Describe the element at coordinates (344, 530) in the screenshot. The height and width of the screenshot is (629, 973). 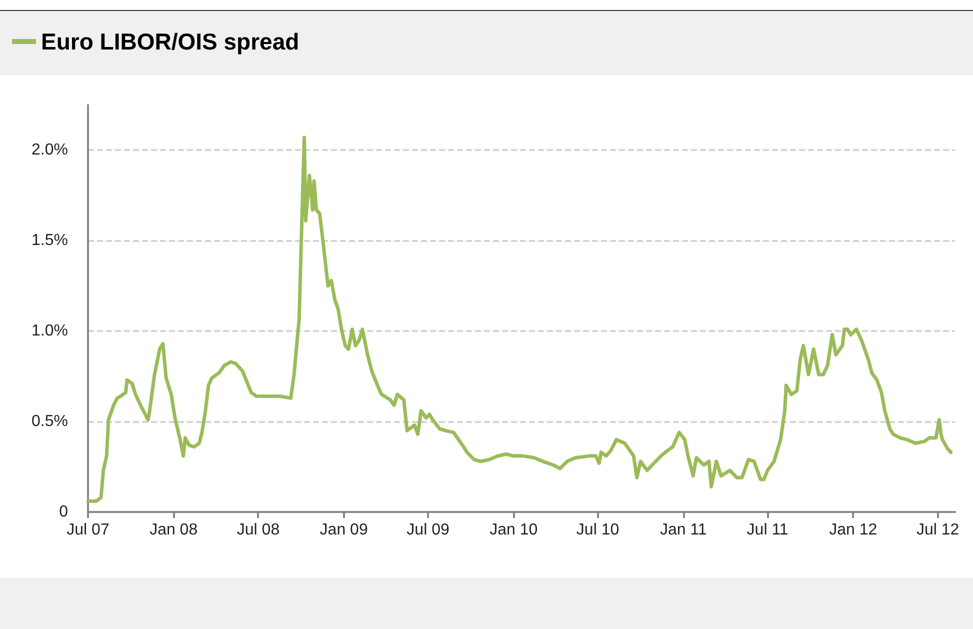
I see `x-tick-label: Jan 09` at that location.